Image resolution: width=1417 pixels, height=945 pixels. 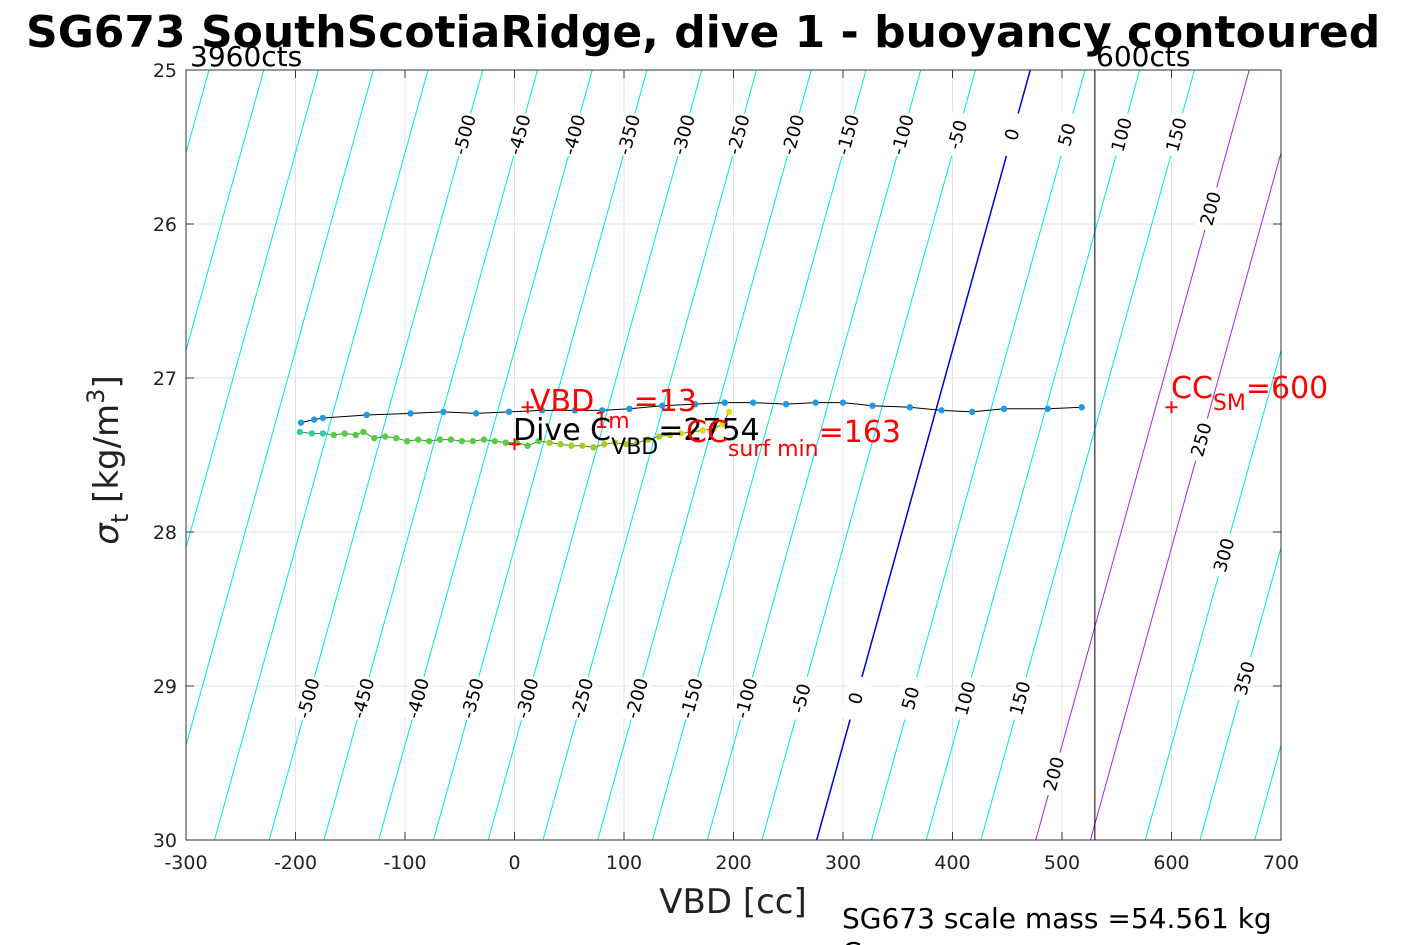 I want to click on cc-surf-sub: surf min, so click(x=773, y=449).